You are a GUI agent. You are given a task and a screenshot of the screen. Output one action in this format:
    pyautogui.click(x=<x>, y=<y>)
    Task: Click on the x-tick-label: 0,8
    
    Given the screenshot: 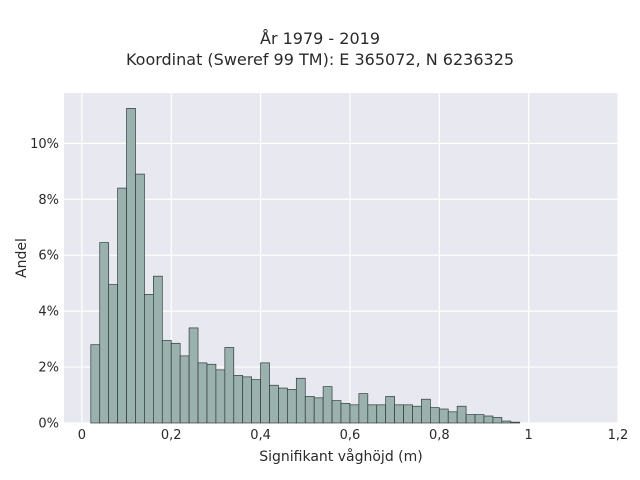 What is the action you would take?
    pyautogui.click(x=439, y=435)
    